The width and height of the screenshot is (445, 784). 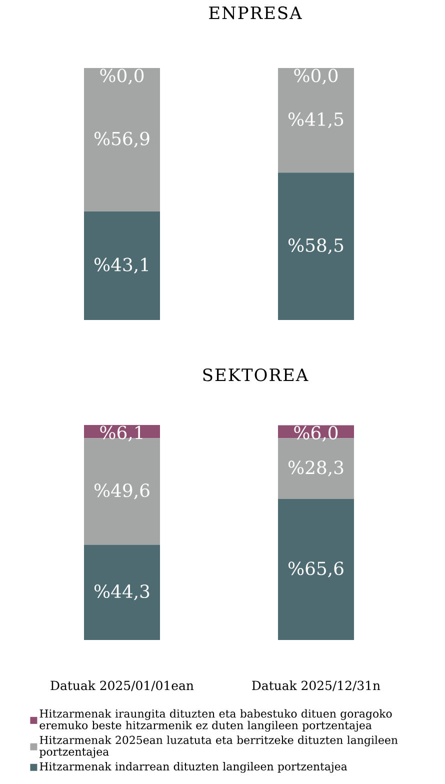 I want to click on x-tick-label: Datuak 2025/01/01ean, so click(x=122, y=686).